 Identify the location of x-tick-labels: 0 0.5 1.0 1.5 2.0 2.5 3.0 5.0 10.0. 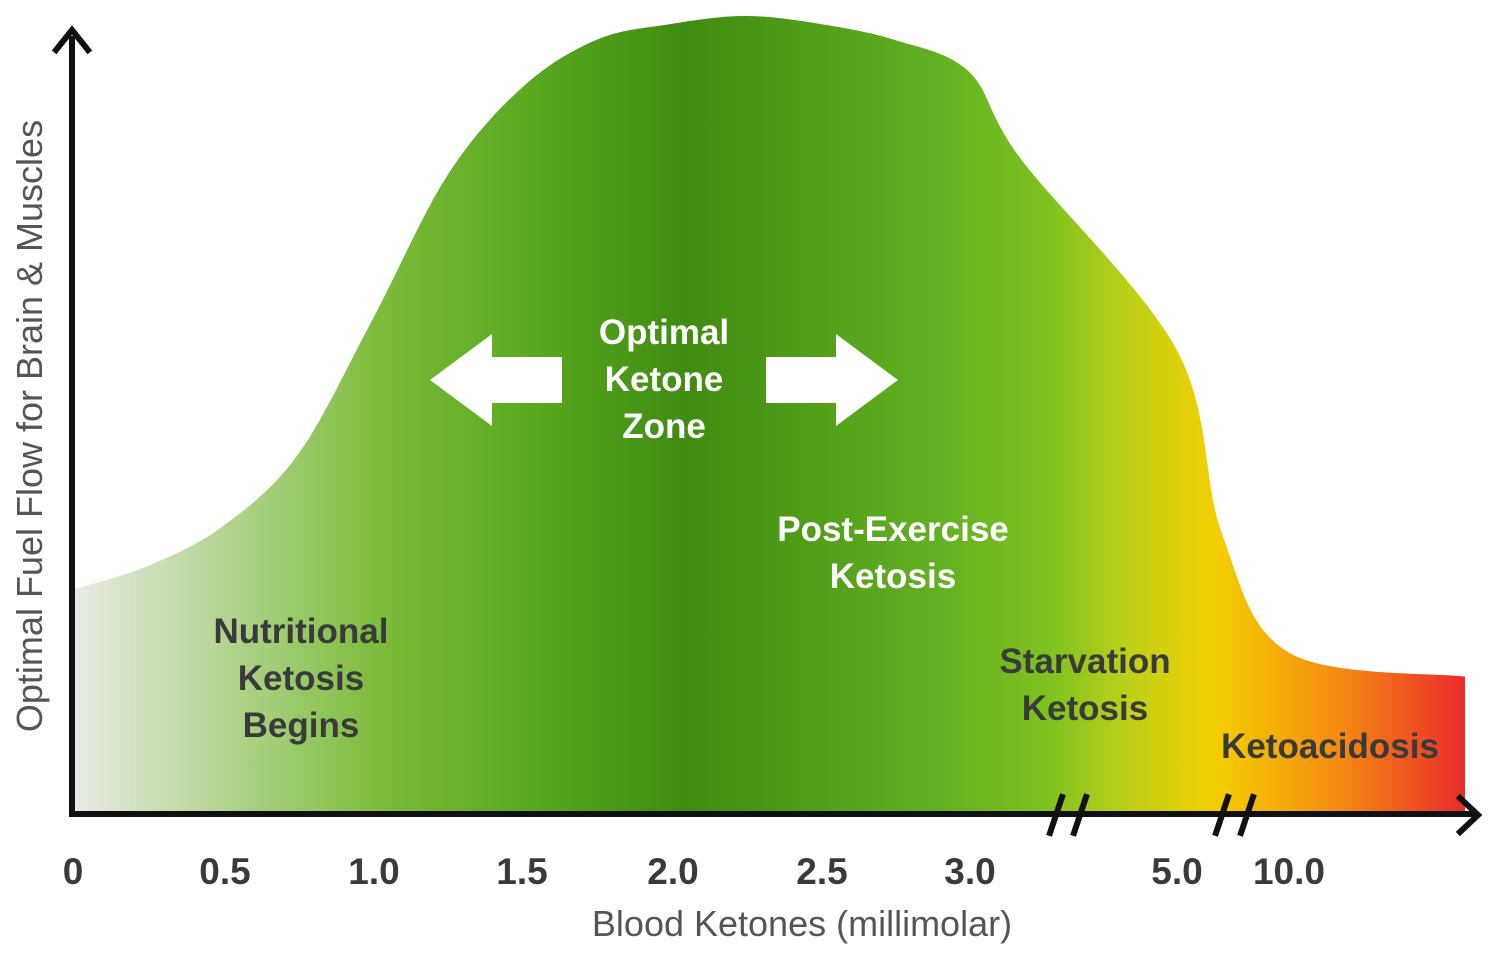
(694, 871).